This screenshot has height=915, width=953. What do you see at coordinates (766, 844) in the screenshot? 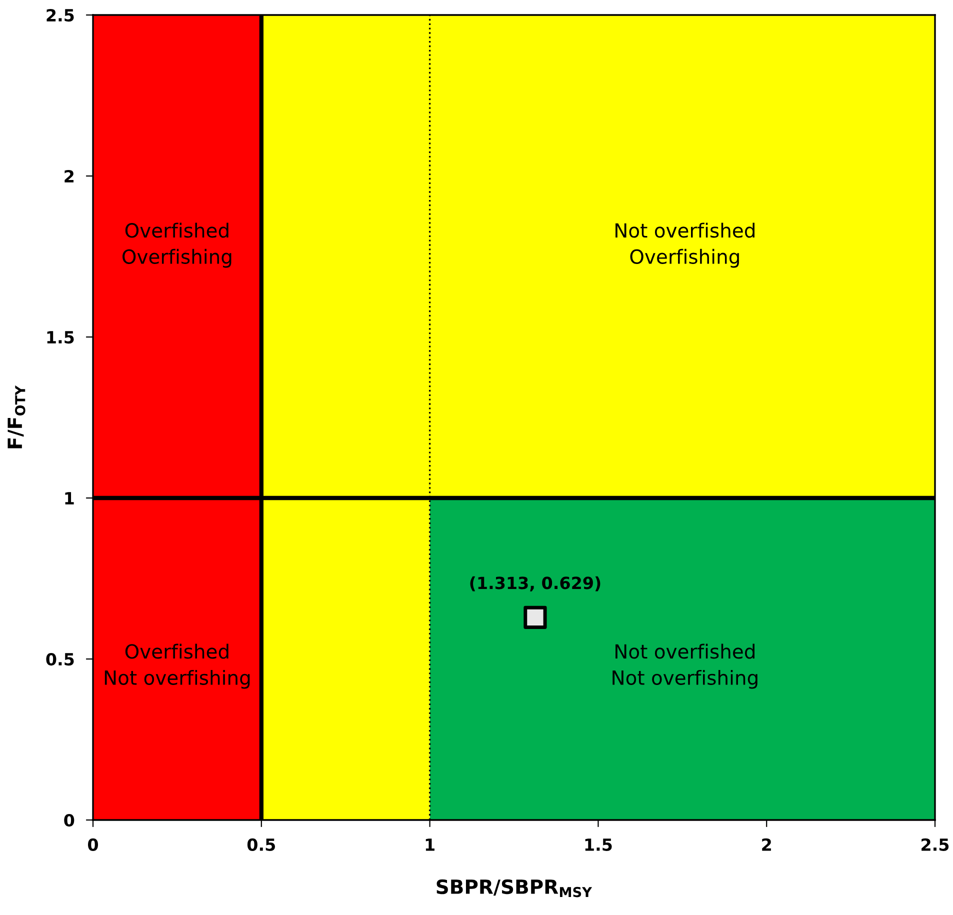
I see `x-tick-label: 2` at bounding box center [766, 844].